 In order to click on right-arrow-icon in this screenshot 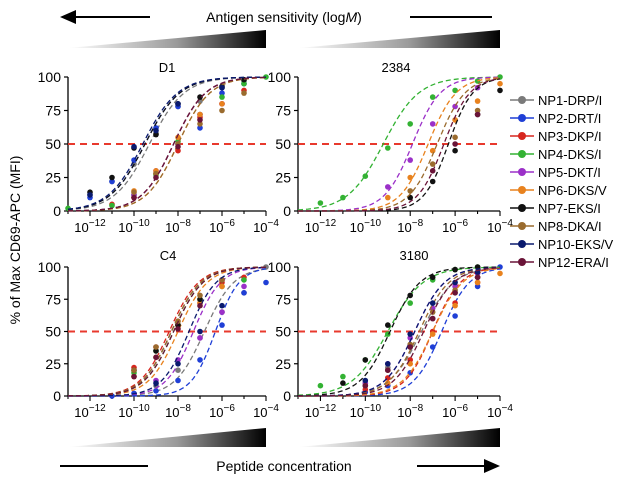, I will do `click(492, 466)`.